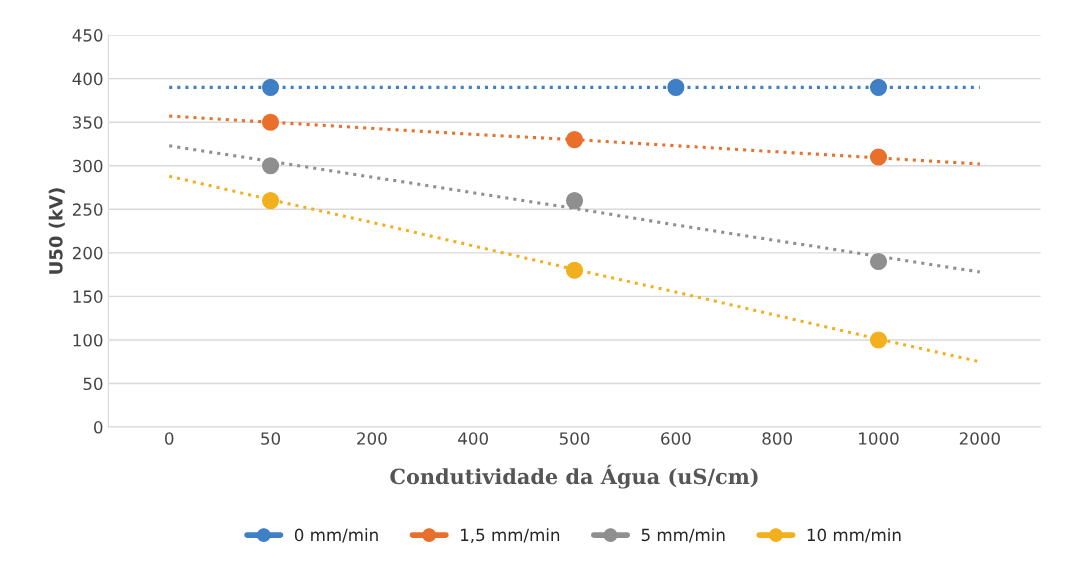 This screenshot has width=1084, height=585. What do you see at coordinates (56, 231) in the screenshot?
I see `y-axis-title: U50 (kV)` at bounding box center [56, 231].